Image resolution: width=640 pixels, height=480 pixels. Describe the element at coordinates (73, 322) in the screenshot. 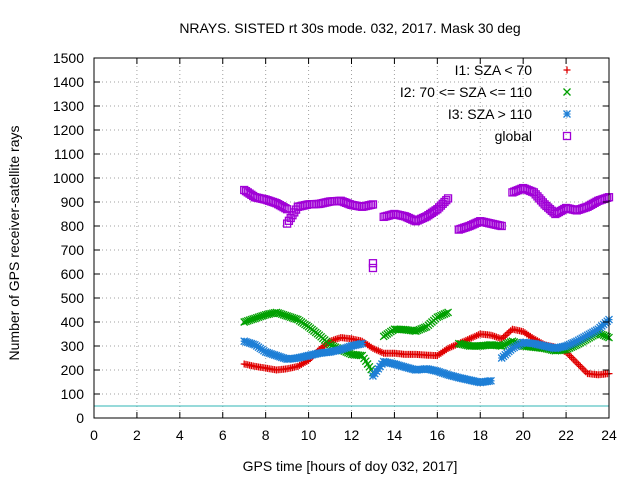

I see `y-tick-label: 400` at that location.